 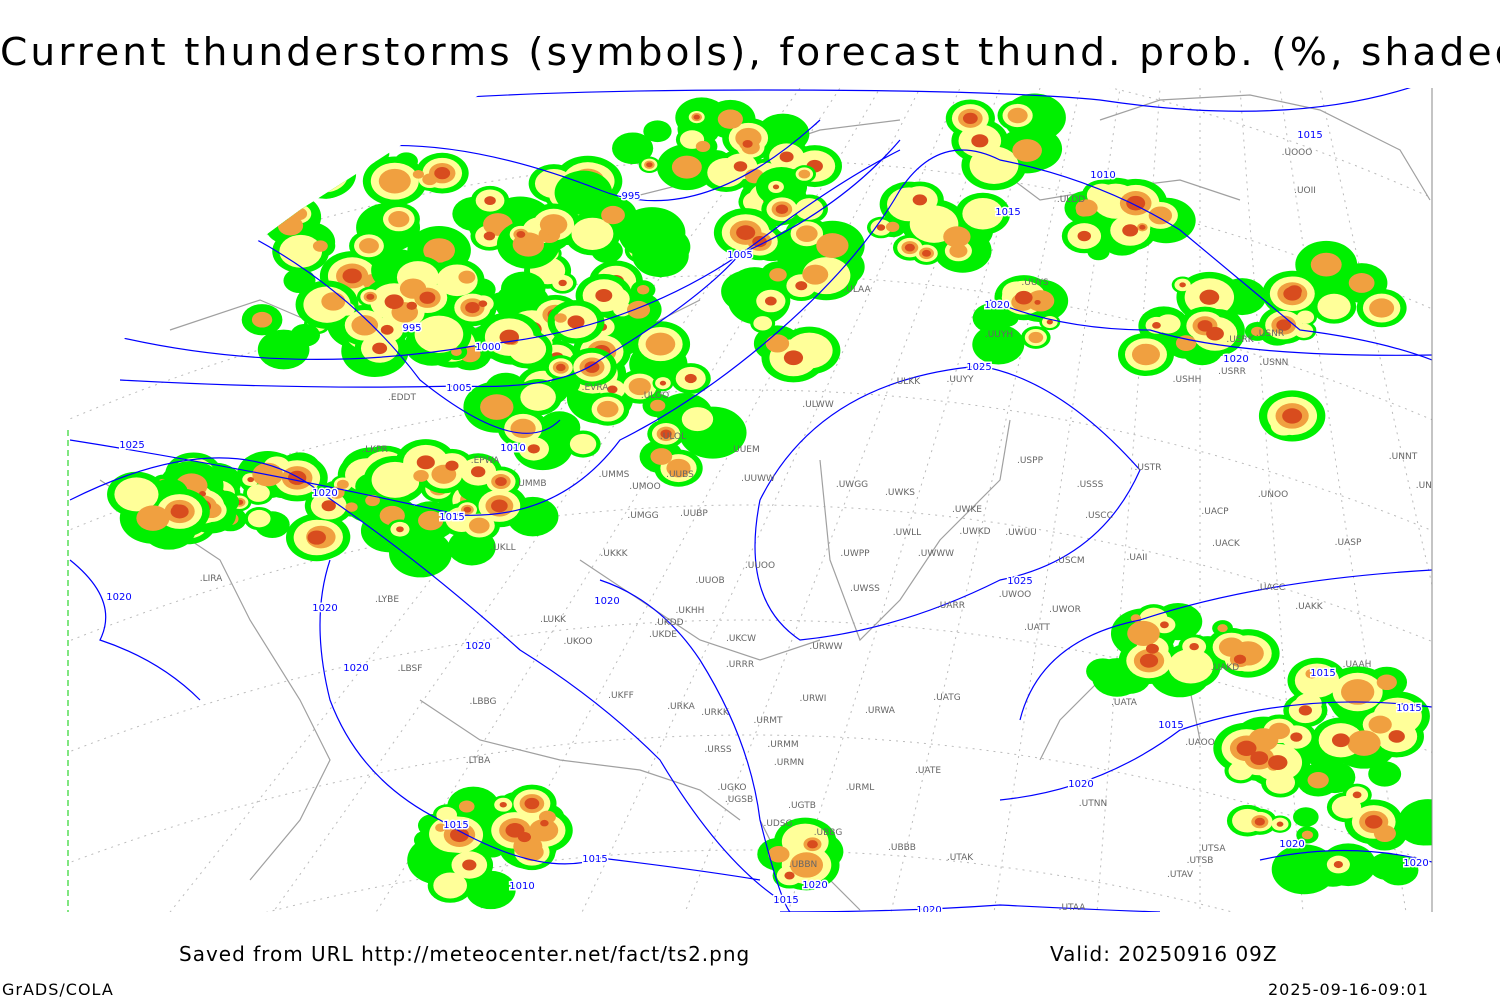 I want to click on station-label: .ULWW, so click(x=818, y=405).